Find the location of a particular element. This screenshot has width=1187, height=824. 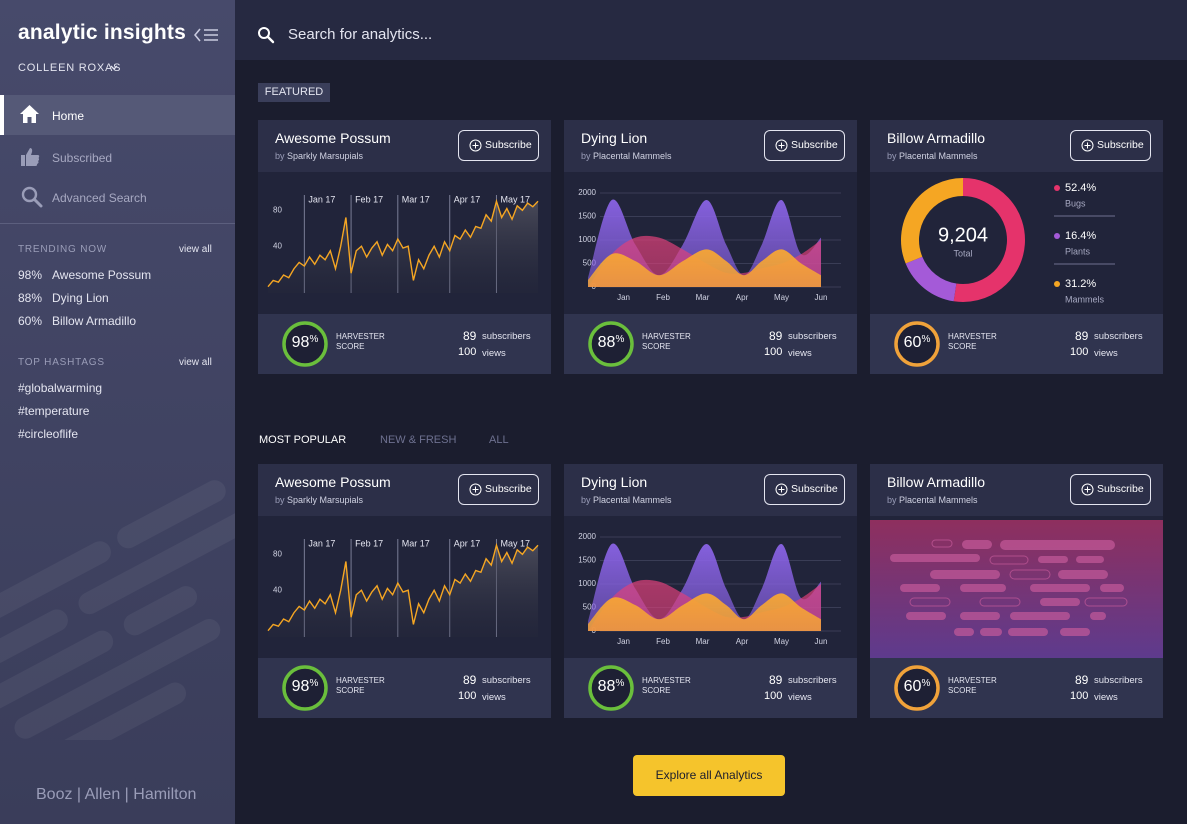

hashtags-view-all: view all is located at coordinates (195, 362).